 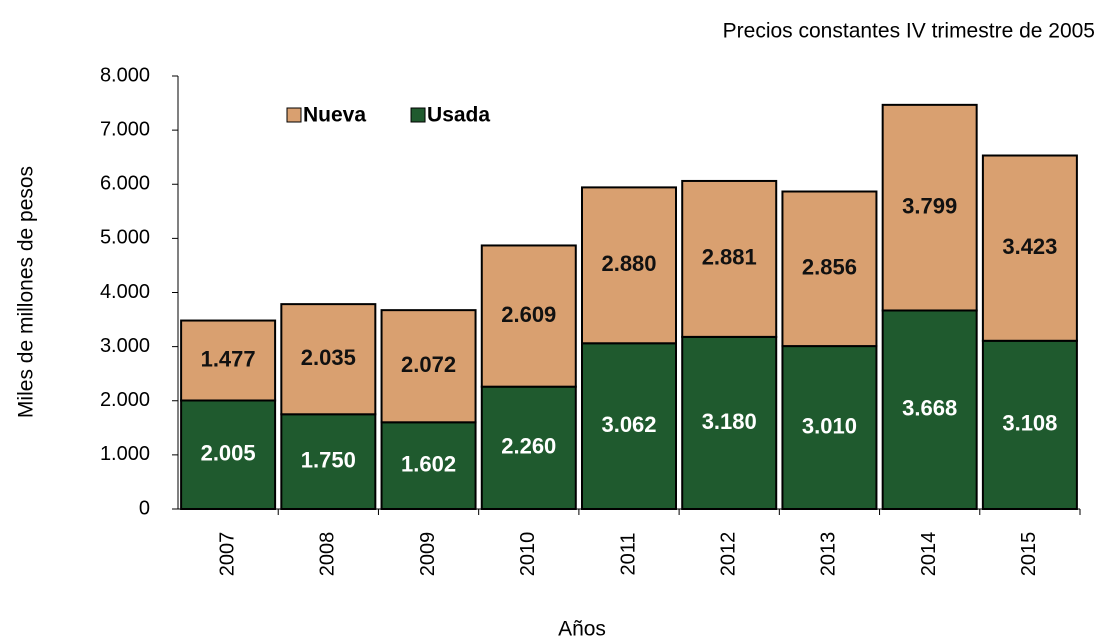 I want to click on value-label: 2.881, so click(x=729, y=257).